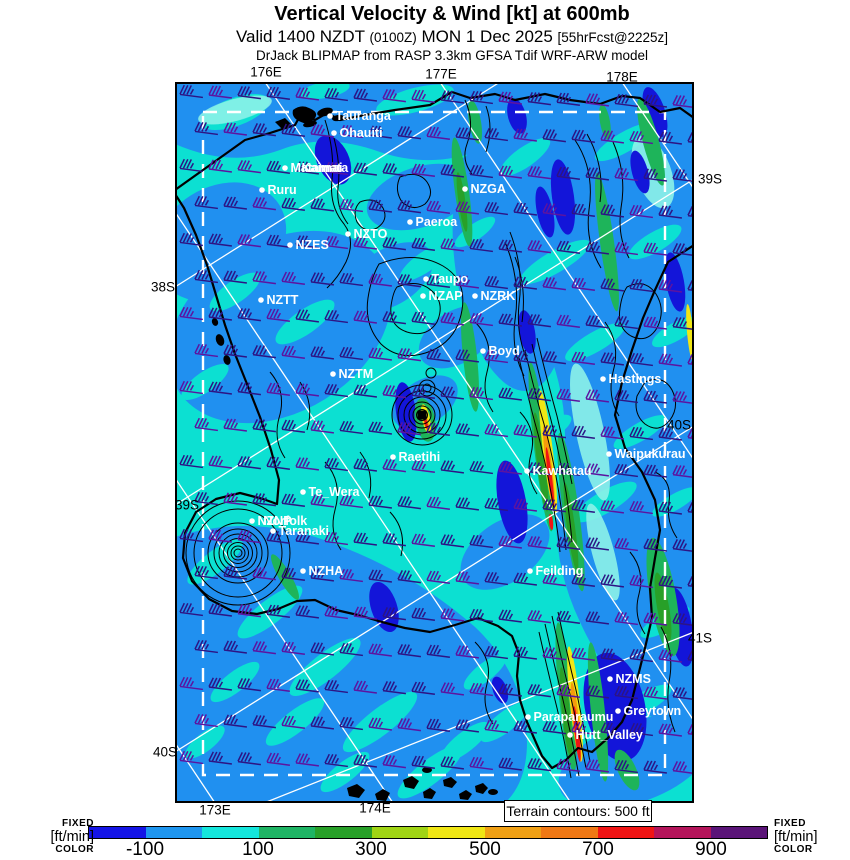 Image resolution: width=850 pixels, height=860 pixels. I want to click on station-label: Tauranga, so click(364, 116).